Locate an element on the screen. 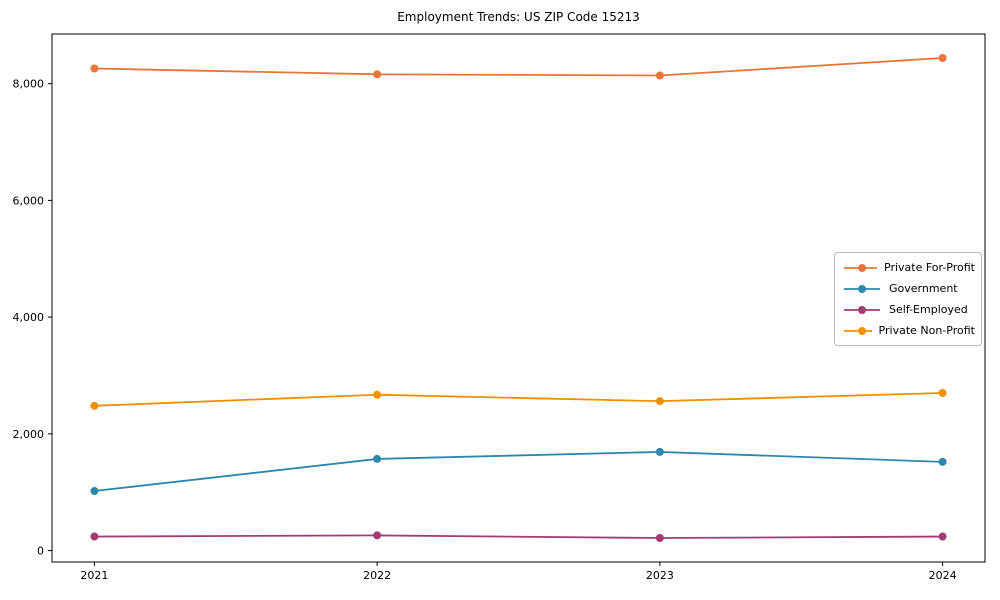  line-self-employed is located at coordinates (518, 536).